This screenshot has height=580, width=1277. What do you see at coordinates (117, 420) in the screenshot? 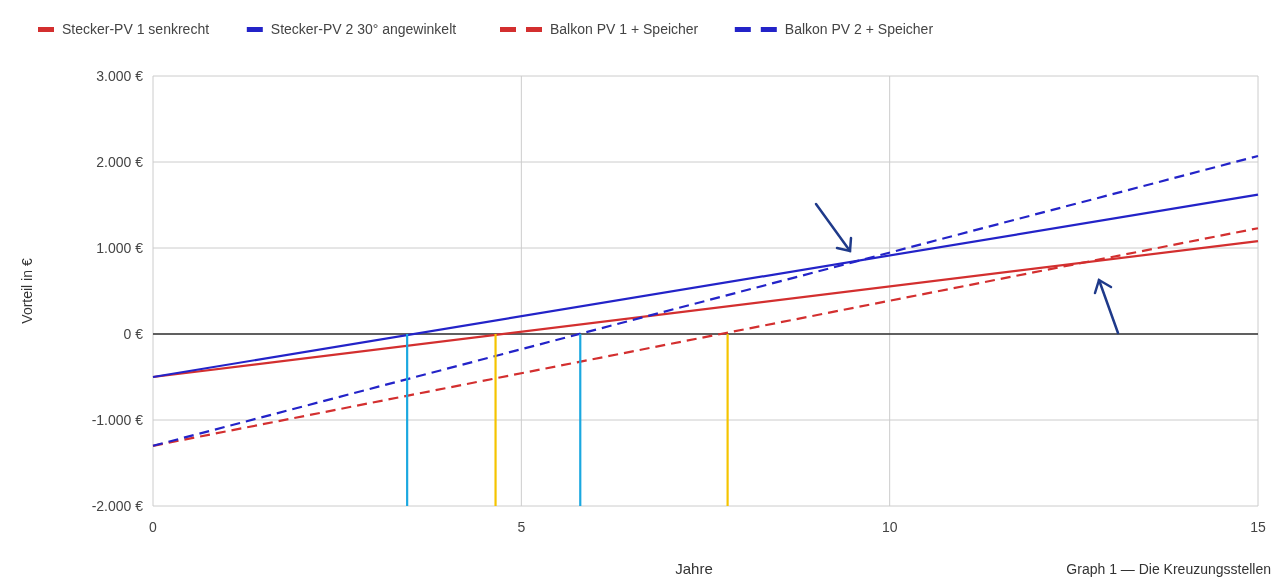
I see `y-tick-label: -1.000 €` at bounding box center [117, 420].